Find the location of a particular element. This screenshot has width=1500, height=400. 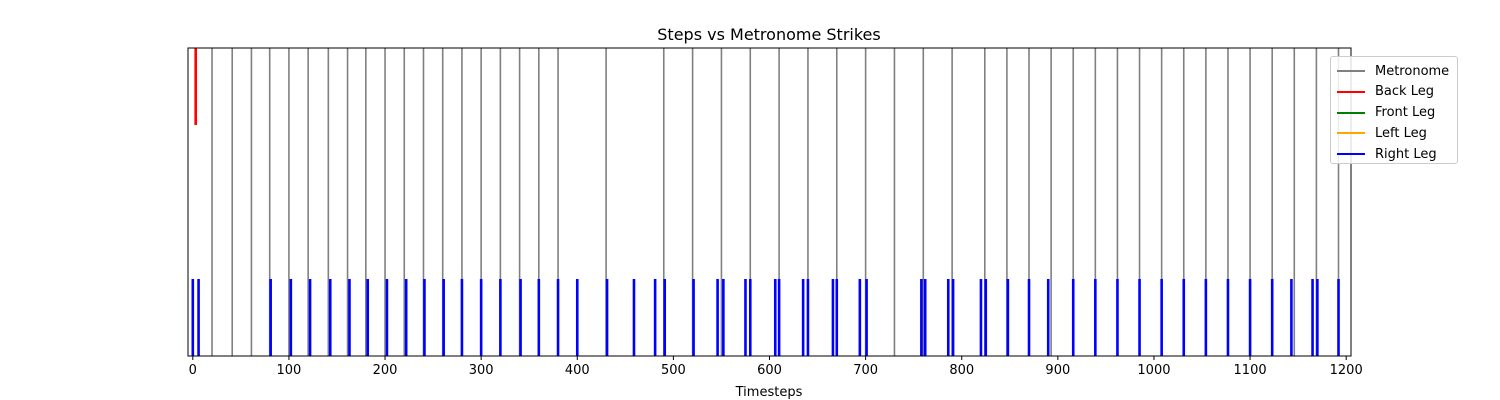

legend-label: Back Leg is located at coordinates (1404, 92).